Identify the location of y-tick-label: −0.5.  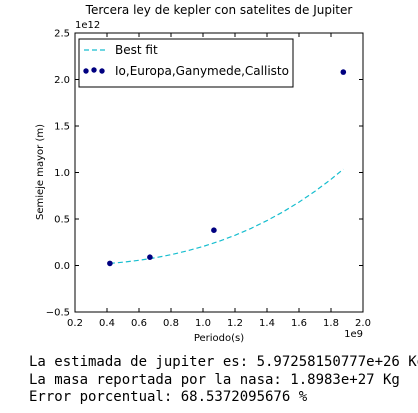
(58, 313).